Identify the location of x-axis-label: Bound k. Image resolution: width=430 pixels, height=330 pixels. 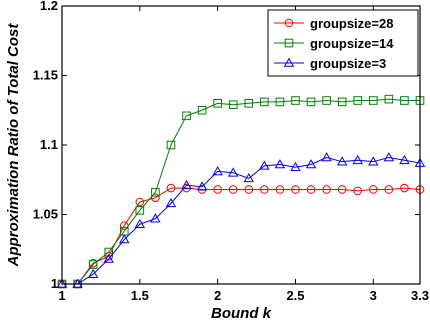
(241, 313).